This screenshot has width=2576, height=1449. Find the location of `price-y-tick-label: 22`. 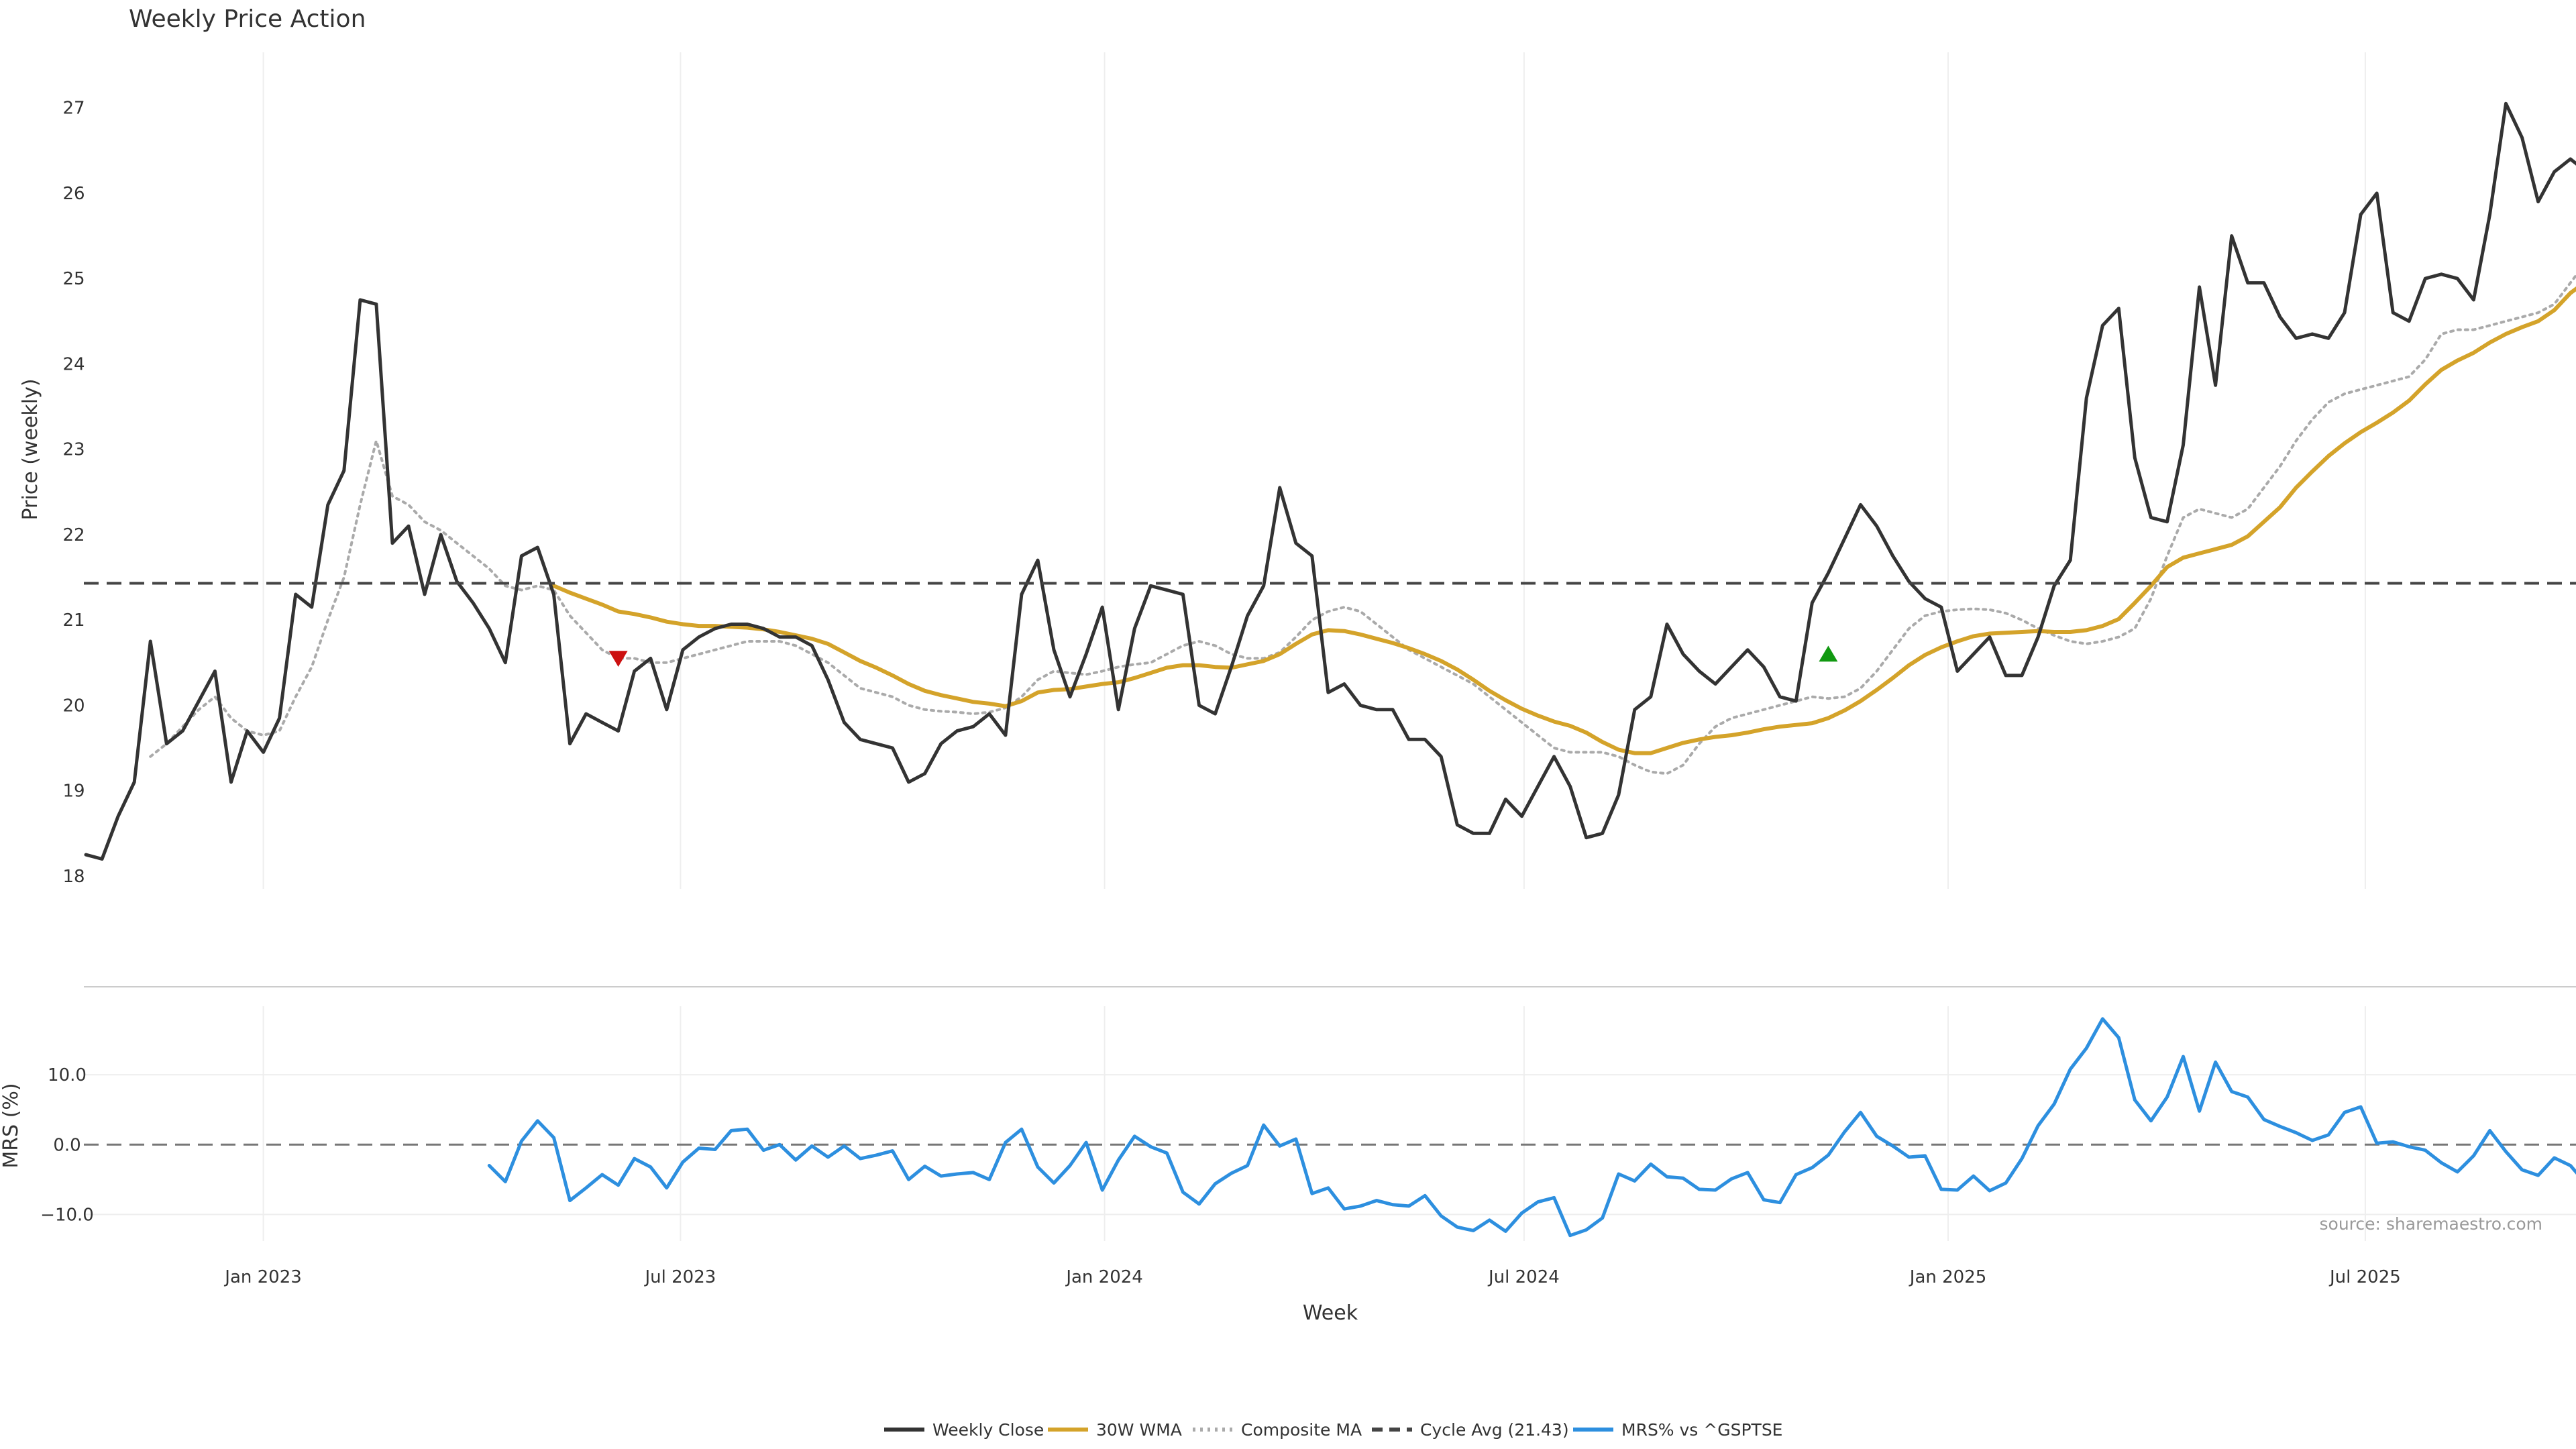

price-y-tick-label: 22 is located at coordinates (73, 535).